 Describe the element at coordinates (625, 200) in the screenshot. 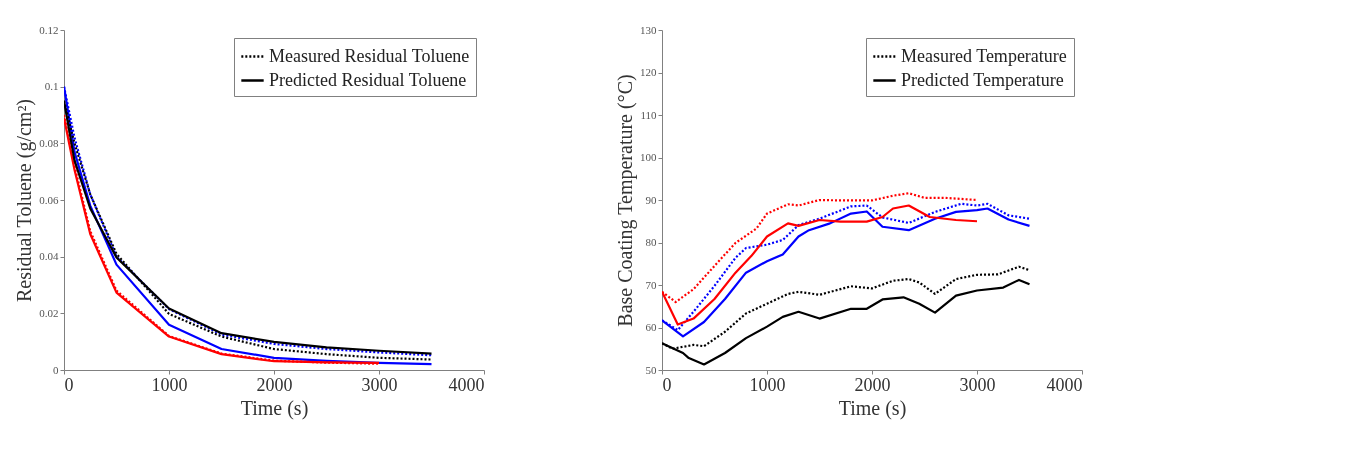

I see `y-axis-title: Base Coating Temperature (°C)` at that location.